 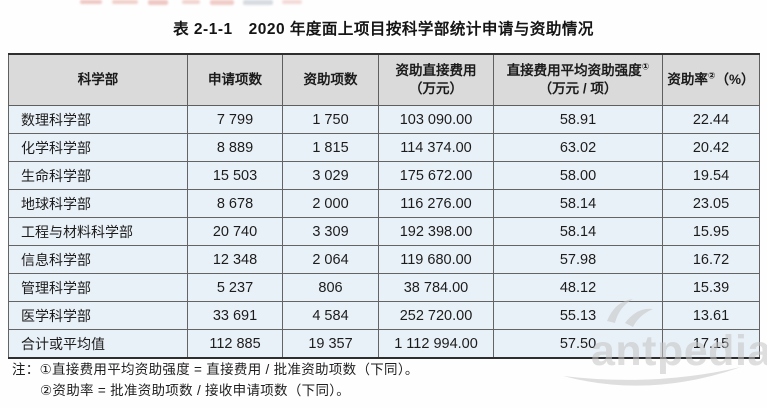 I want to click on value-cell: 114 374.00, so click(x=436, y=147).